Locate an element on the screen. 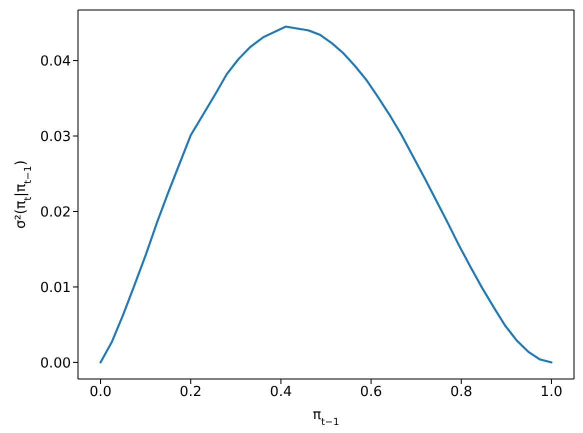 This screenshot has height=433, width=583. x-tick-label: 1.0 is located at coordinates (551, 392).